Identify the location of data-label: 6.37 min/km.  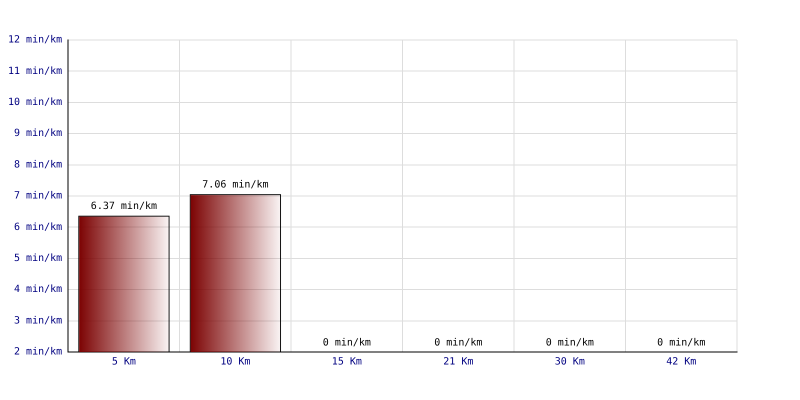
(124, 206).